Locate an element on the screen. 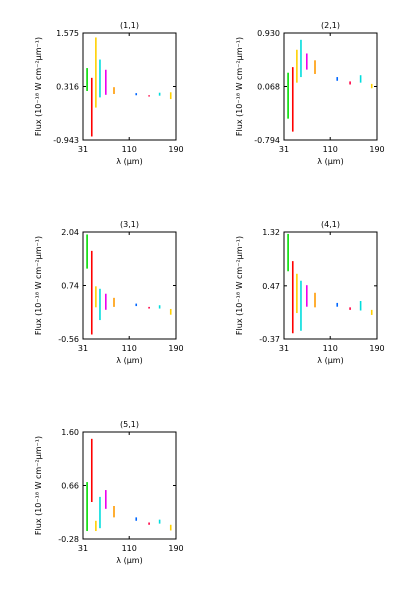 The image size is (400, 600). y-tick-label: 0.47 is located at coordinates (271, 286).